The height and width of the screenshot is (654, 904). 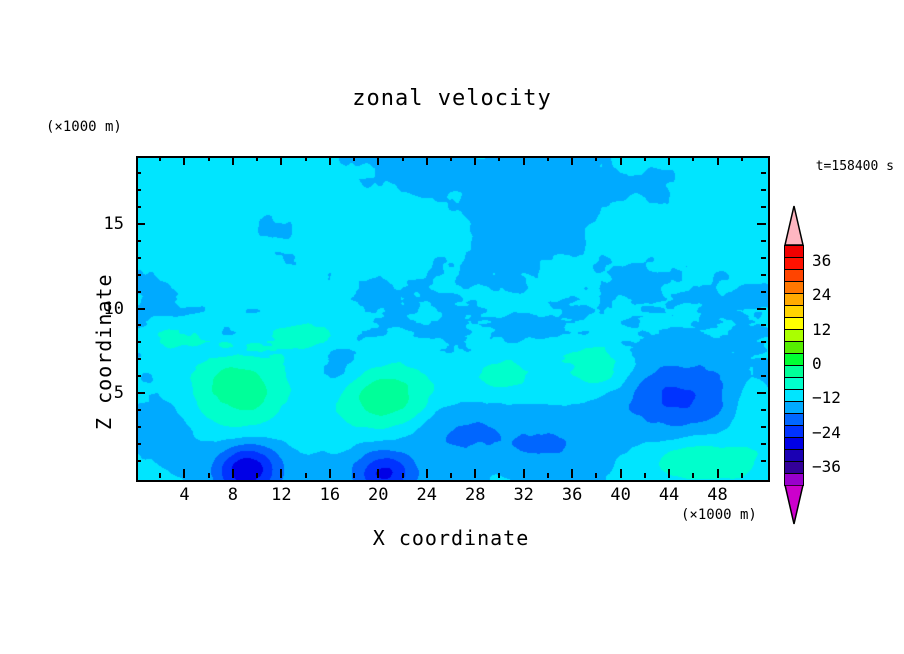 What do you see at coordinates (426, 495) in the screenshot?
I see `x-tick-label: 24` at bounding box center [426, 495].